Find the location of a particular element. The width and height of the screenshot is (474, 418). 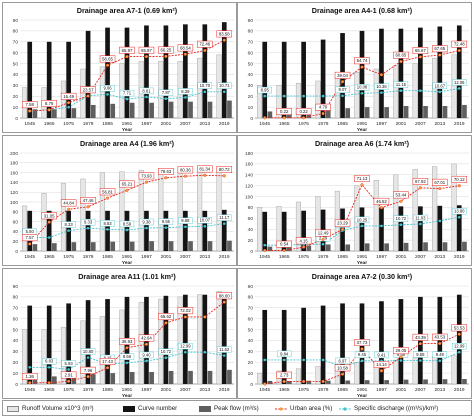

y-tick-label: 80 is located at coordinates (251, 208).